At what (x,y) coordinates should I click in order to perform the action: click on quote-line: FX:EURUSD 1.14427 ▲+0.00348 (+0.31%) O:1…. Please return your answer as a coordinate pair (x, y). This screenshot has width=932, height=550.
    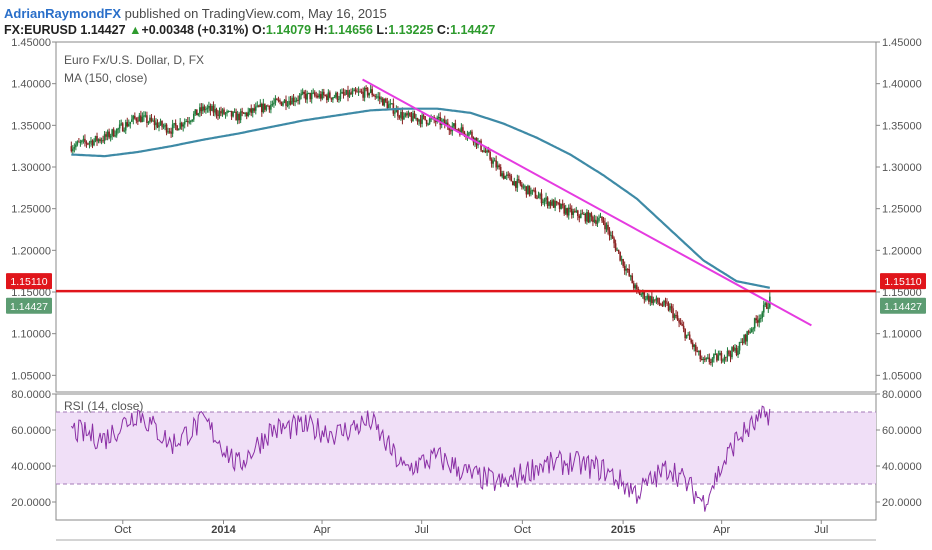
    Looking at the image, I should click on (249, 30).